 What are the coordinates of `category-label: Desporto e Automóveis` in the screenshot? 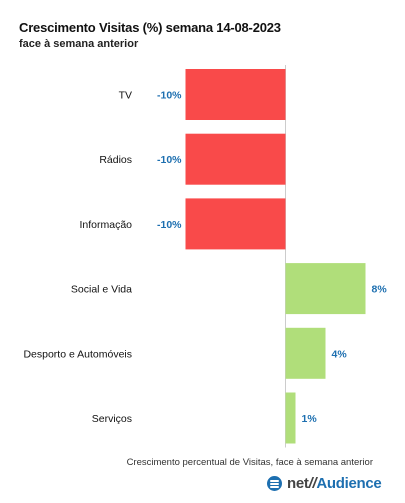 It's located at (77, 354).